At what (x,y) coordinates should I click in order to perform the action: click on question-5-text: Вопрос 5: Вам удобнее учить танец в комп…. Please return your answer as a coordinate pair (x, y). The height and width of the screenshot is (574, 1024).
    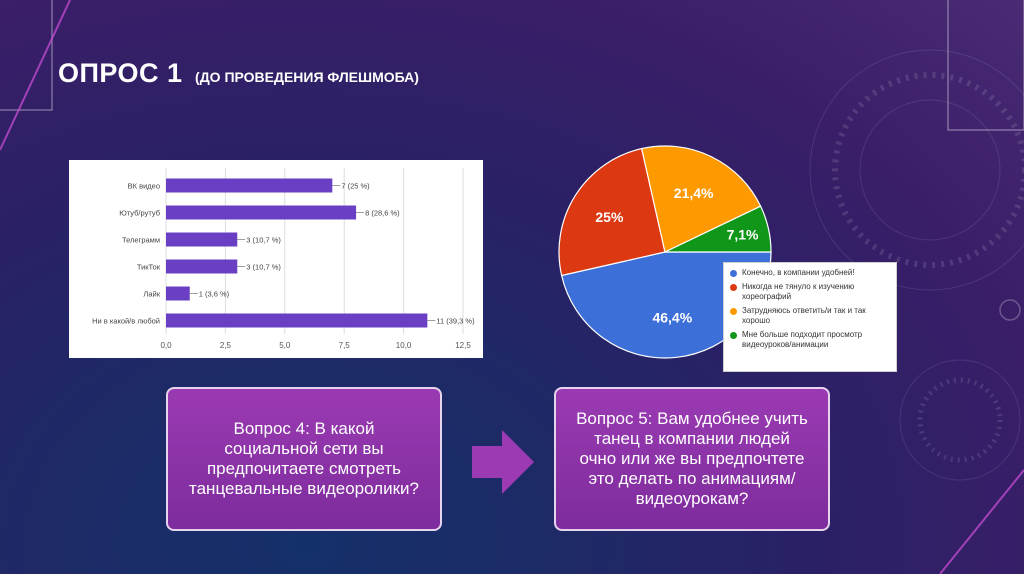
    Looking at the image, I should click on (692, 458).